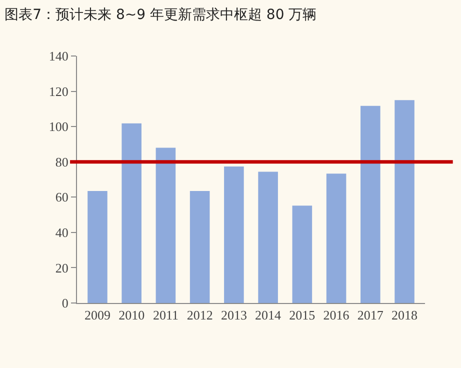 This screenshot has height=368, width=461. Describe the element at coordinates (268, 315) in the screenshot. I see `x-tick-label: 2014` at that location.